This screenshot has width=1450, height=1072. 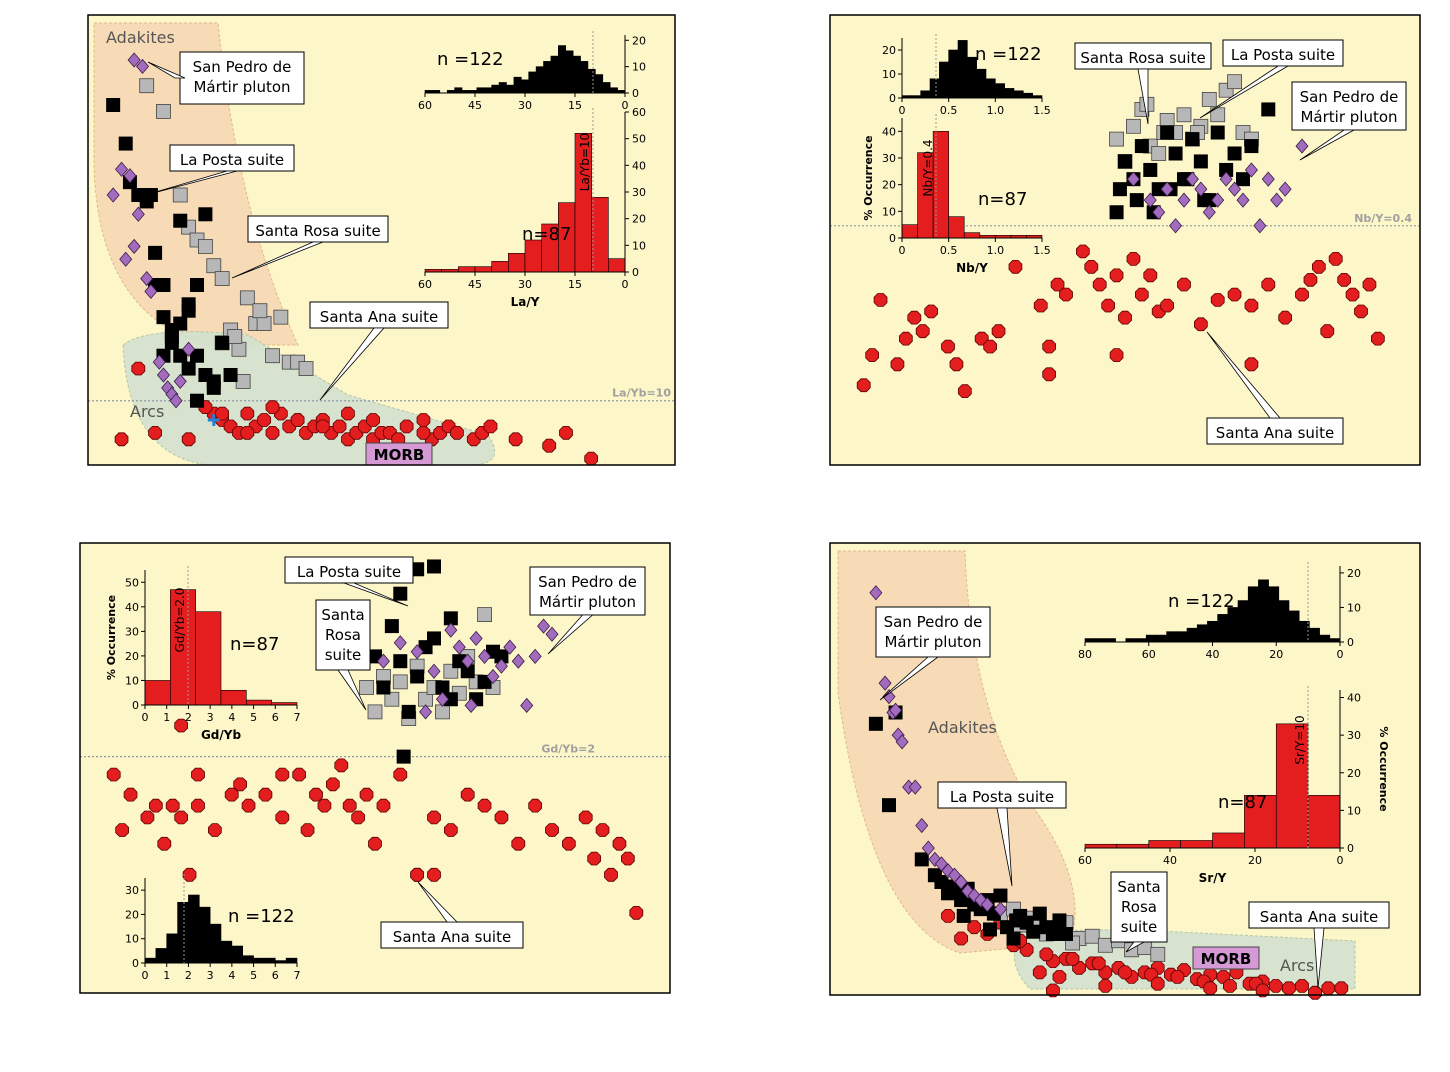 I want to click on adakites-field-label: Adakites, so click(x=140, y=37).